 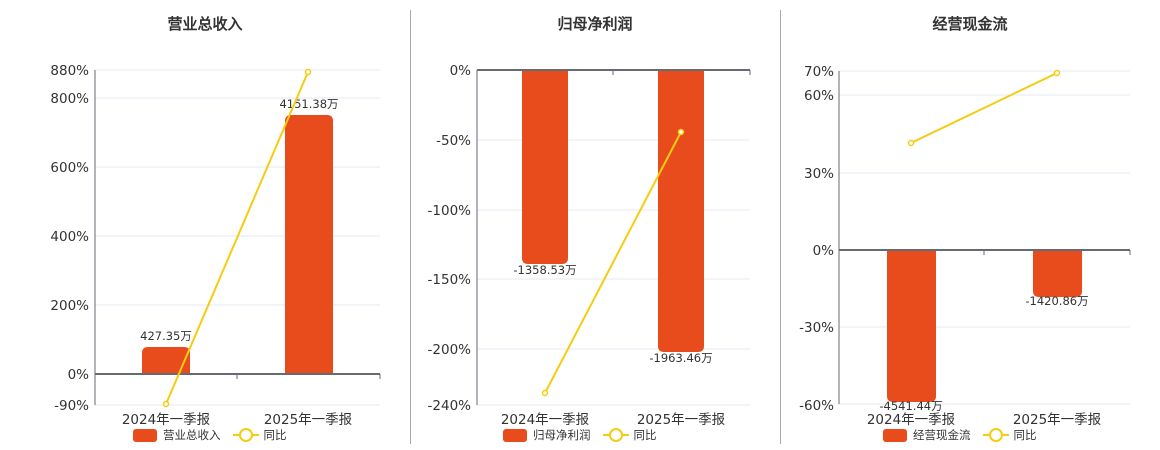 I want to click on svg-text: -90%, so click(x=71, y=406).